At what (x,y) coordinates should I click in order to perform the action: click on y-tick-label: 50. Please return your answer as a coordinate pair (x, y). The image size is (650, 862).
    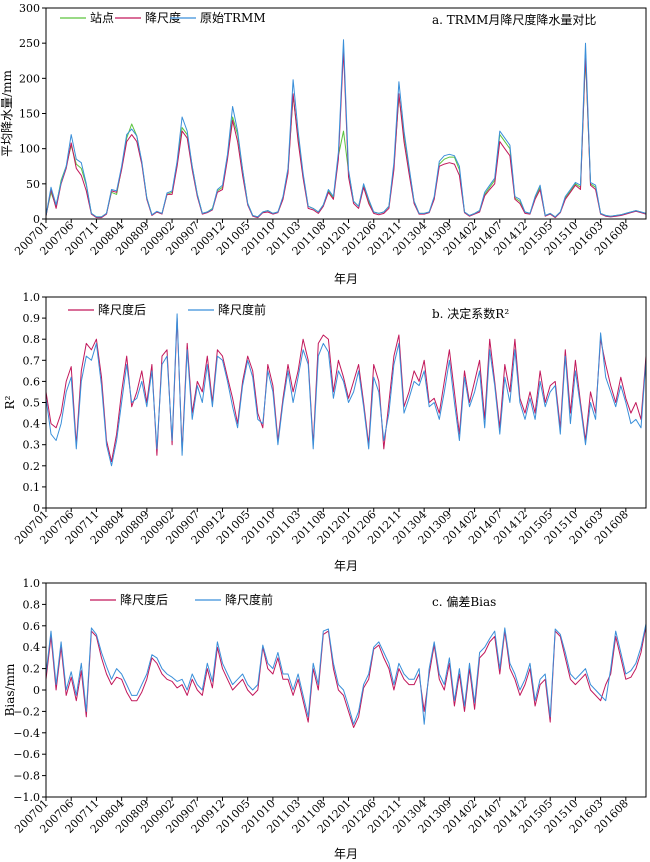
    Looking at the image, I should click on (33, 184).